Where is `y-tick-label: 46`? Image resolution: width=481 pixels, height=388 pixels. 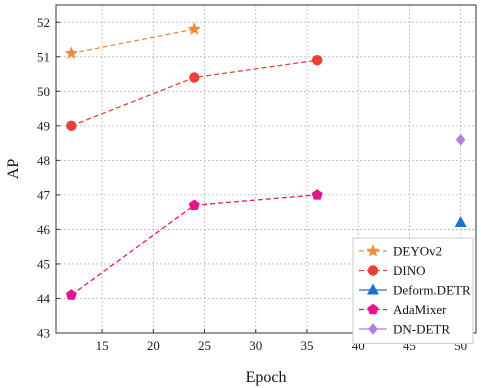 y-tick-label: 46 is located at coordinates (44, 229).